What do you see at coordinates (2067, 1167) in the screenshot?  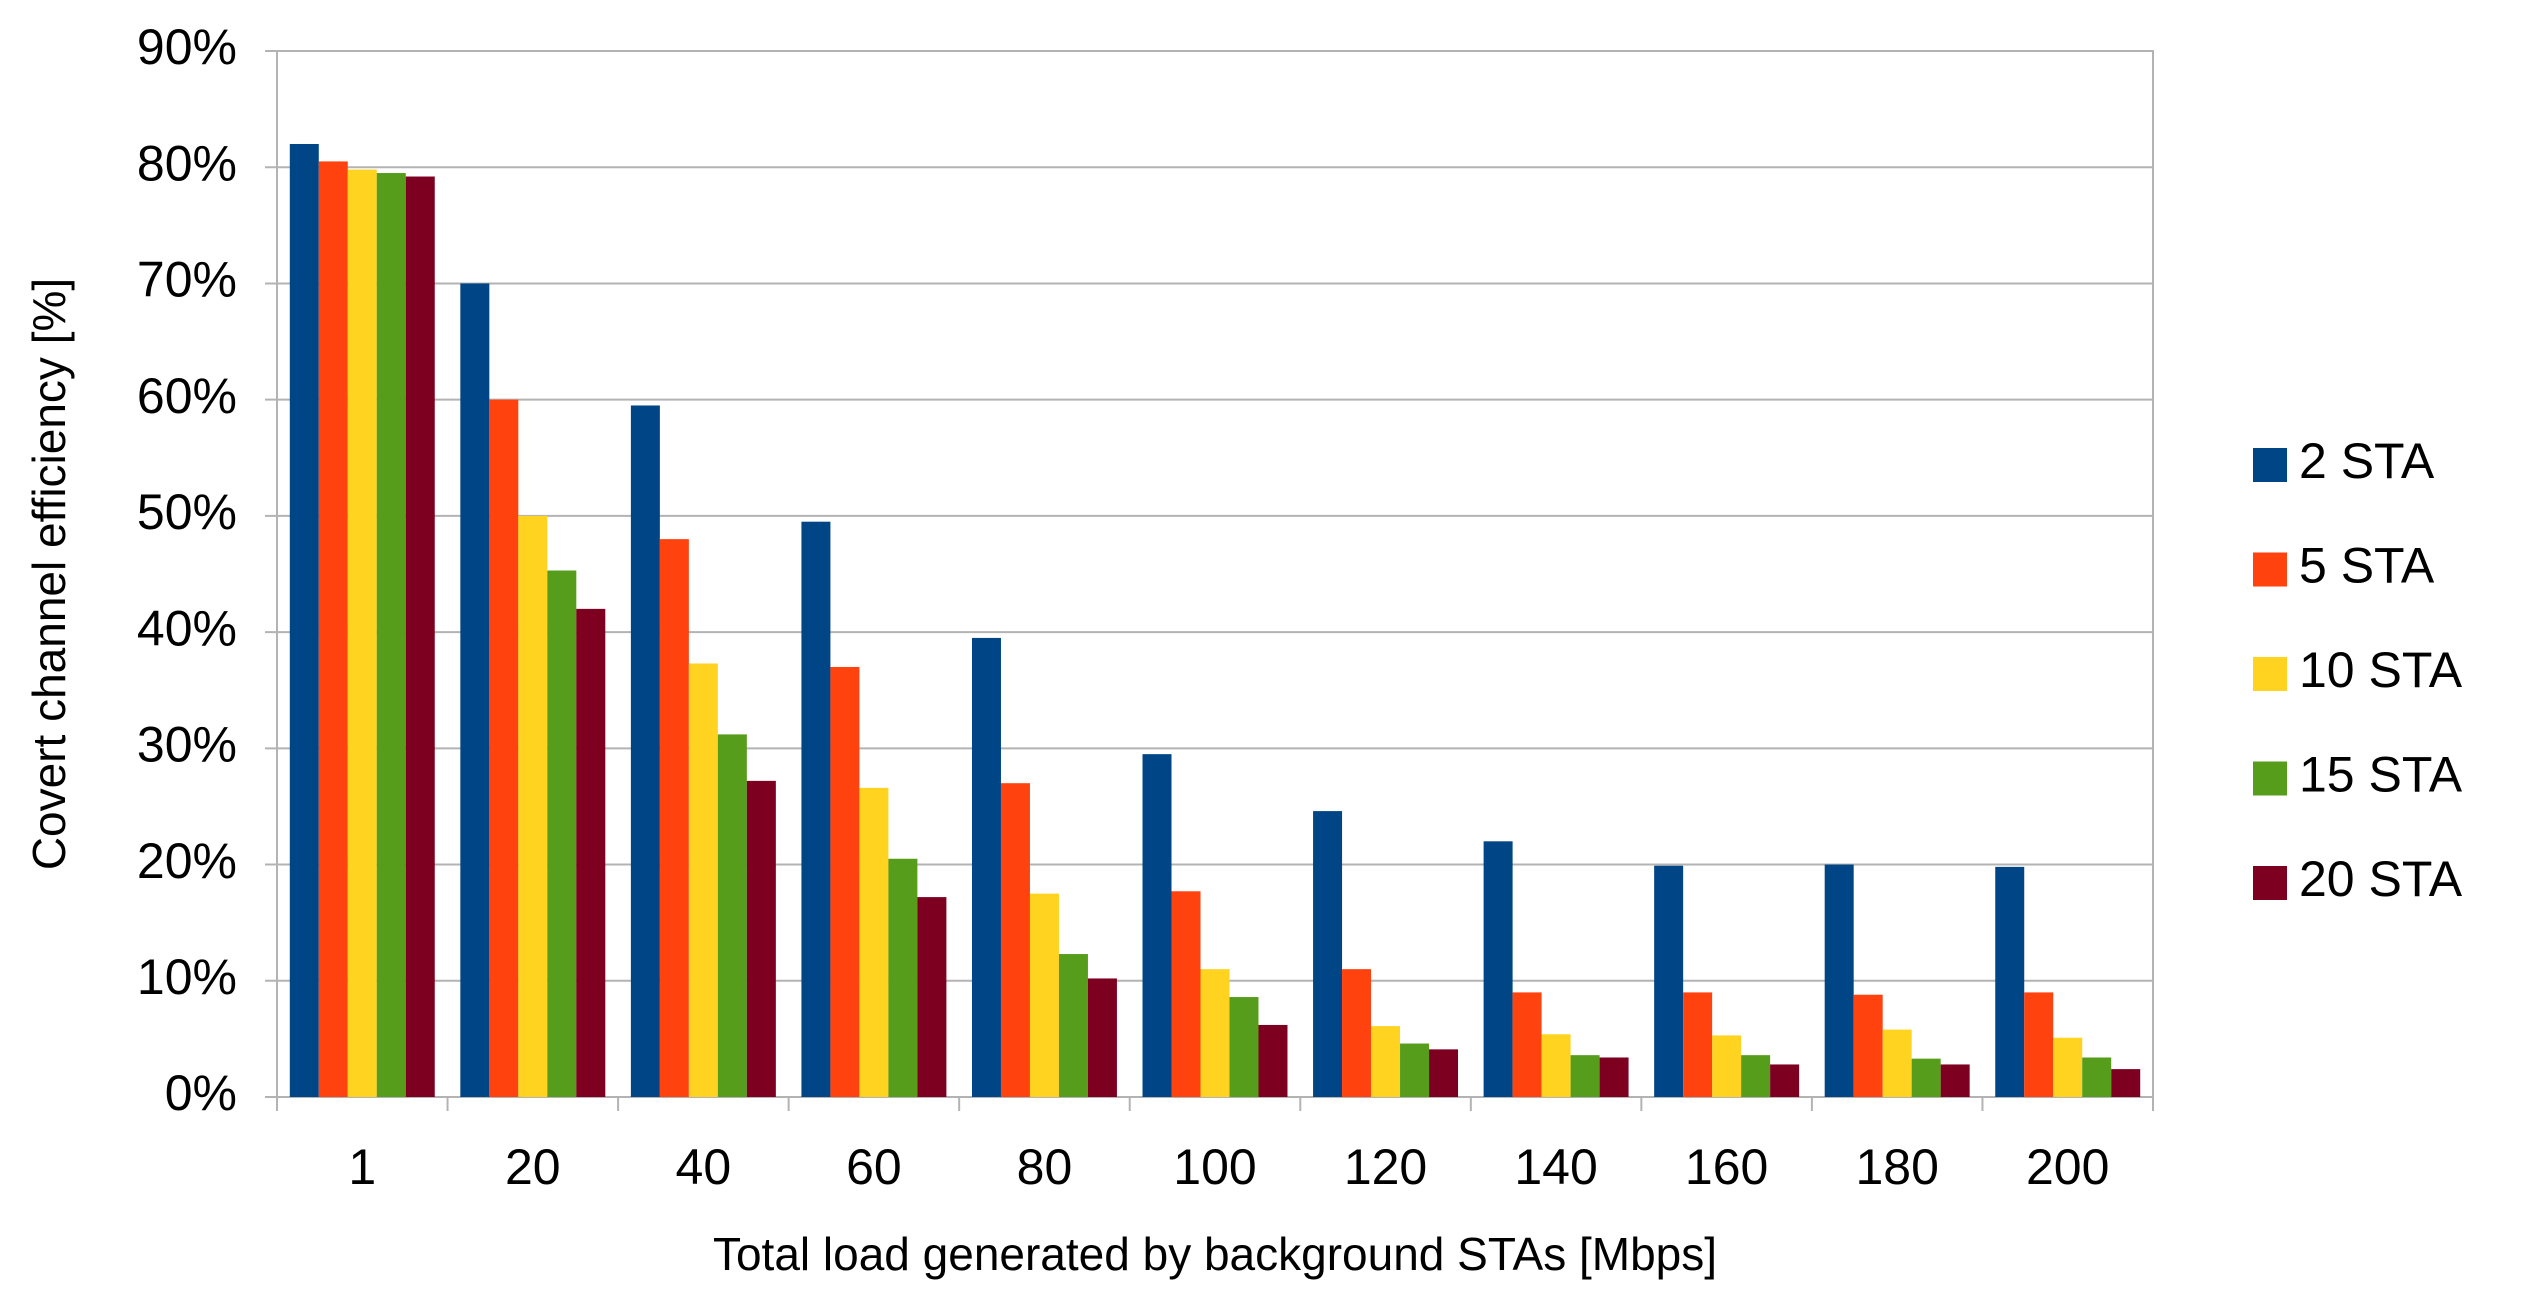 I see `x-tick-label: 200` at bounding box center [2067, 1167].